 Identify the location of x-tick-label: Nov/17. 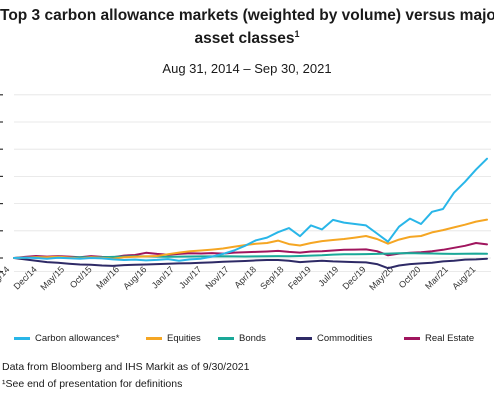
(216, 277).